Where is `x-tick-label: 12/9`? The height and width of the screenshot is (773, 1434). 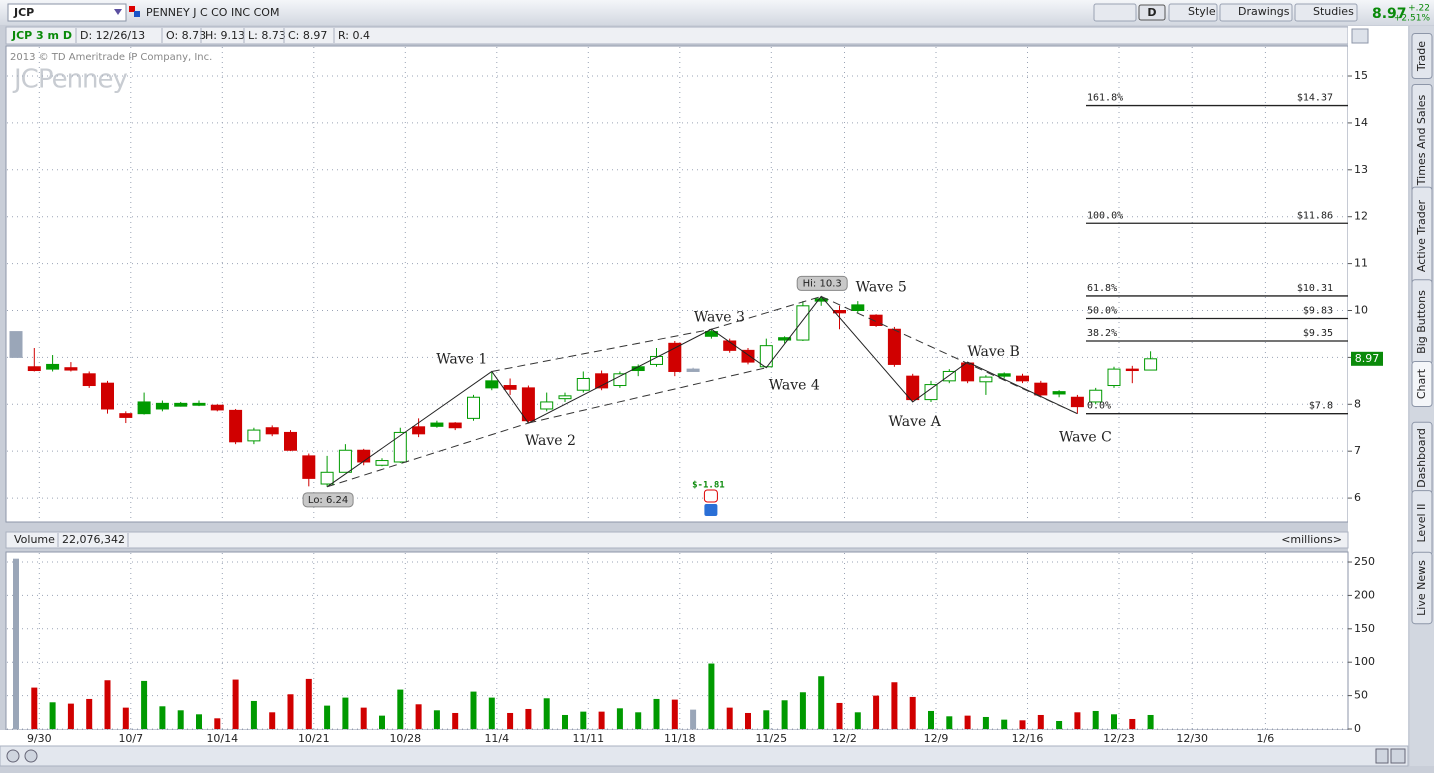
x-tick-label: 12/9 is located at coordinates (936, 738).